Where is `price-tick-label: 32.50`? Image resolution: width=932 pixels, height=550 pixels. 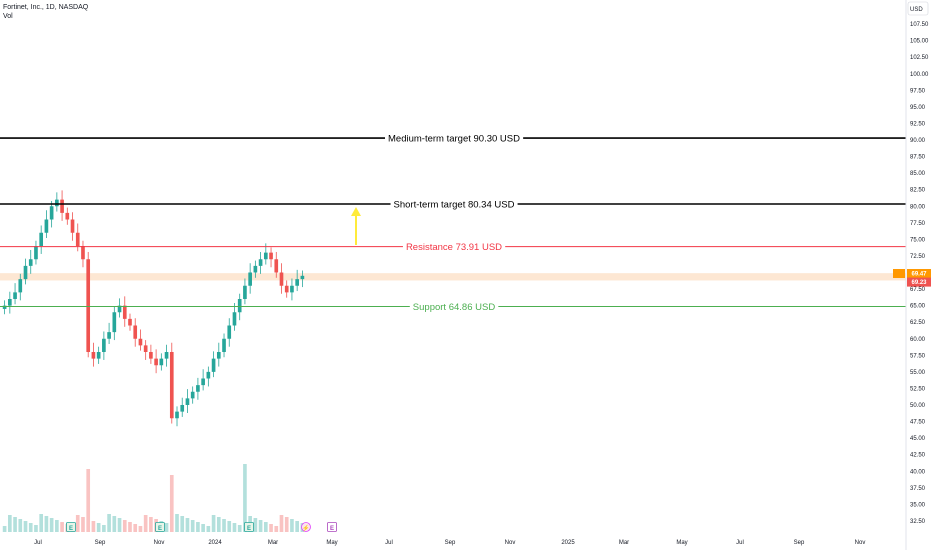
price-tick-label: 32.50 is located at coordinates (918, 522).